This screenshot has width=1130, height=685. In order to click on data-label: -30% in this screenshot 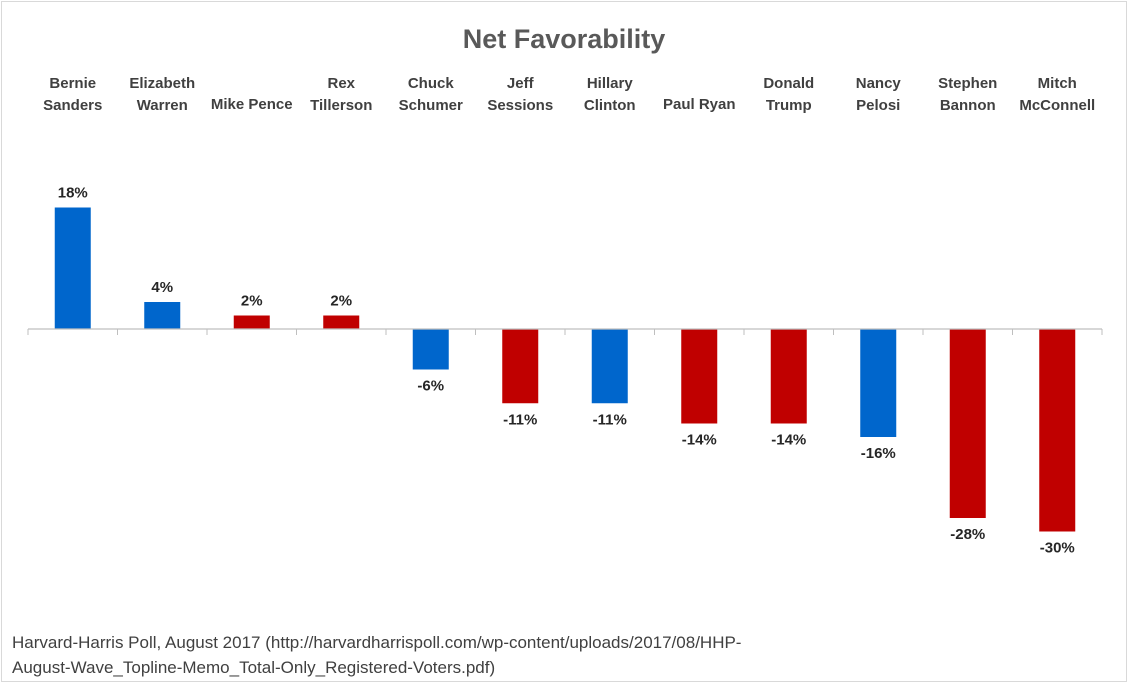, I will do `click(1057, 548)`.